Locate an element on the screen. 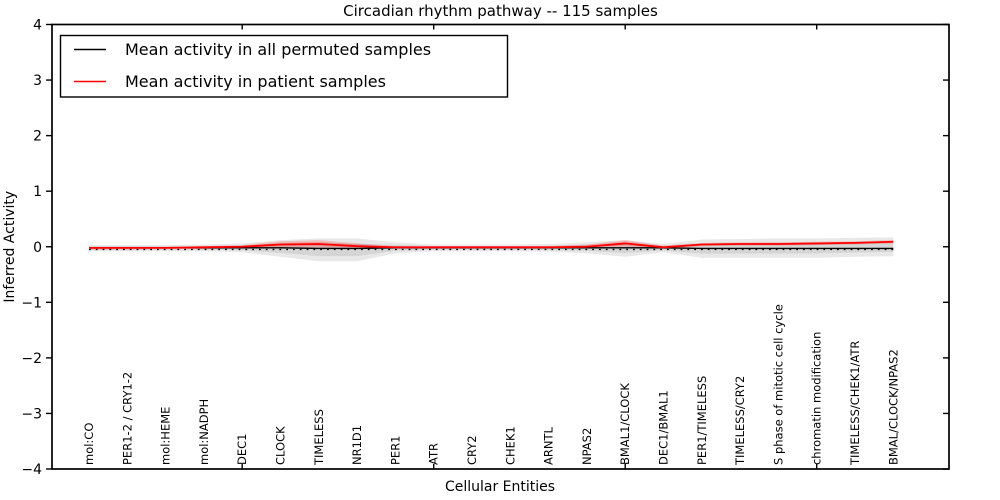 The height and width of the screenshot is (500, 1000). patient-samples-spread-band-outer is located at coordinates (491, 245).